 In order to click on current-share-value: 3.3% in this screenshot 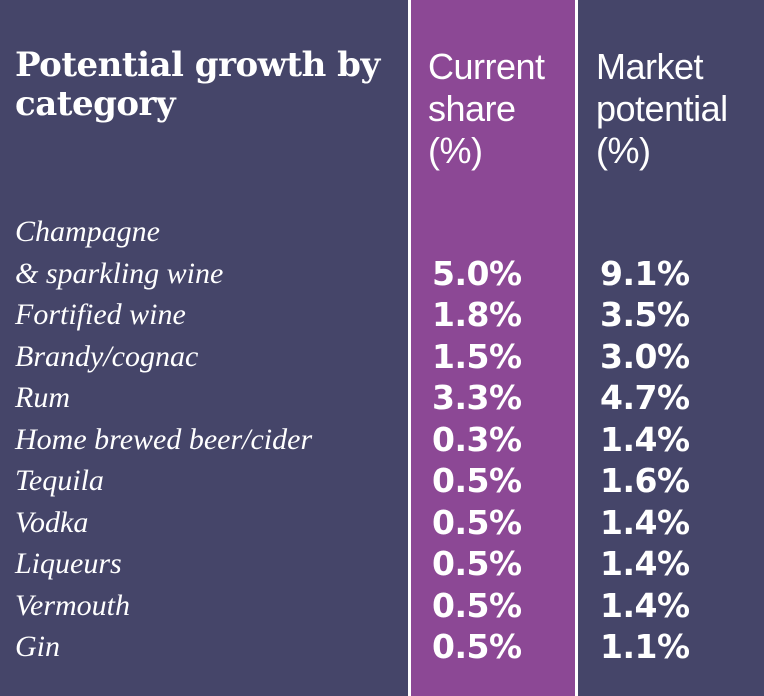, I will do `click(477, 397)`.